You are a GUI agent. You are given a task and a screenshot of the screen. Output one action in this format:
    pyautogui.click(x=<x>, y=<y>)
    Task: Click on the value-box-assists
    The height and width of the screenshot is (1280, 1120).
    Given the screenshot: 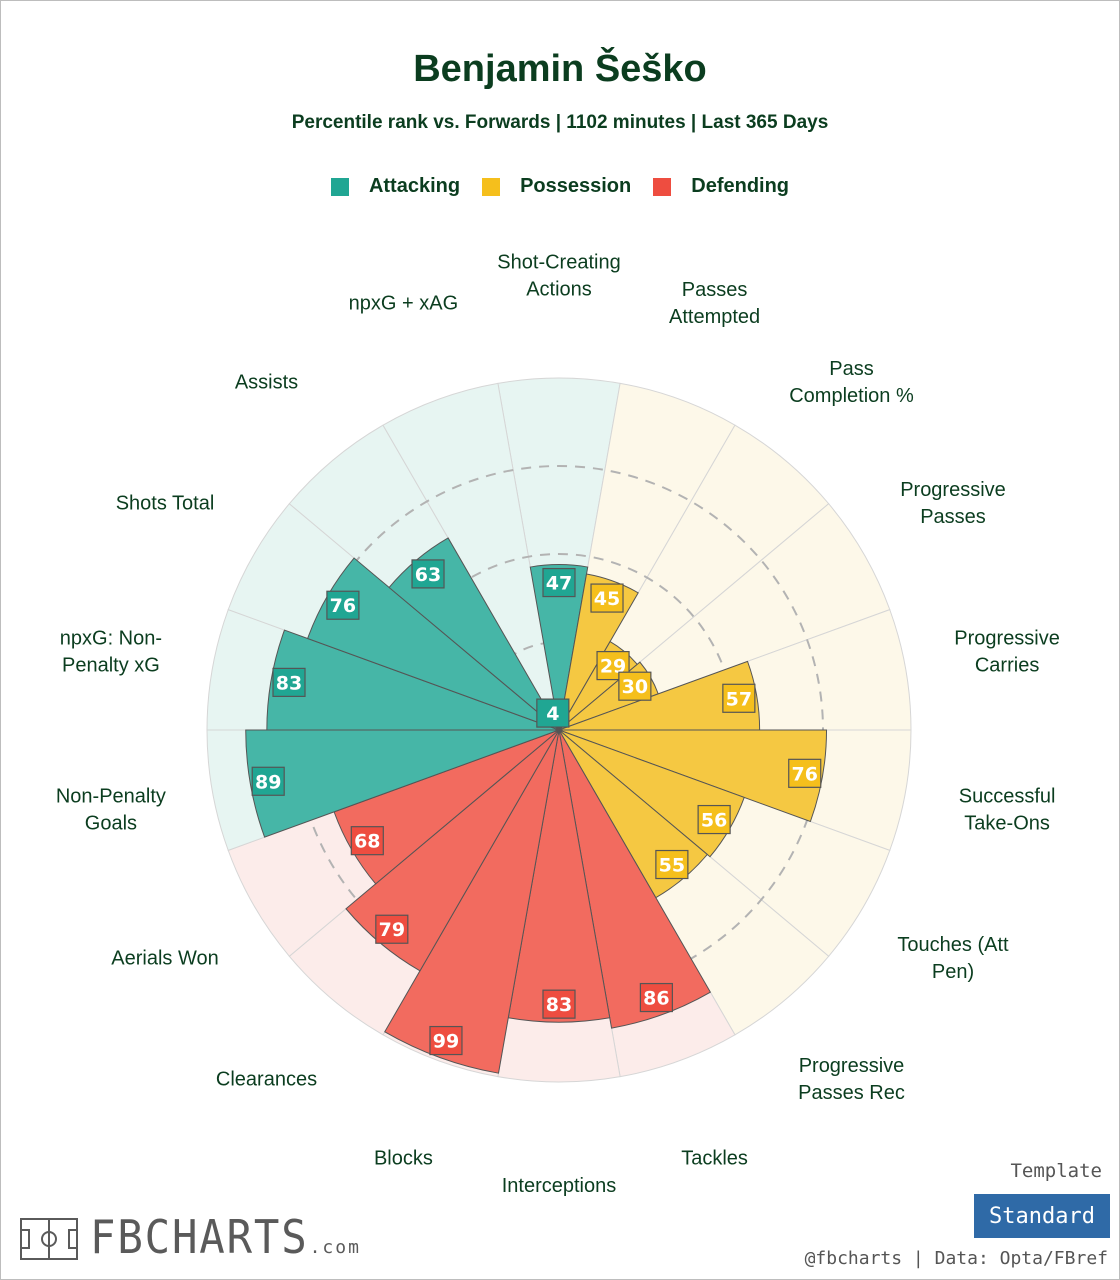 What is the action you would take?
    pyautogui.click(x=428, y=574)
    